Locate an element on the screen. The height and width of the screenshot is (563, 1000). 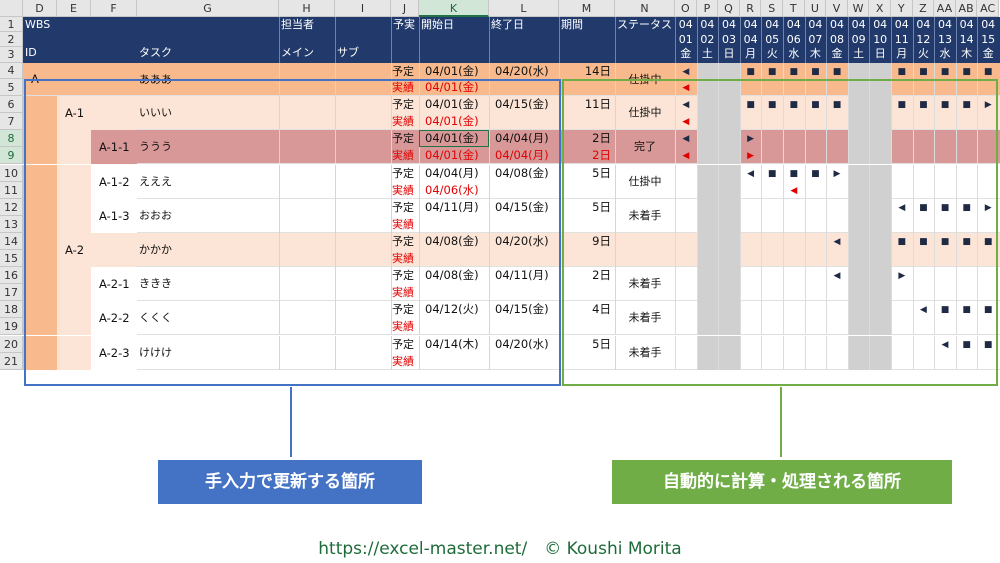
task-name: えええ is located at coordinates (155, 181).